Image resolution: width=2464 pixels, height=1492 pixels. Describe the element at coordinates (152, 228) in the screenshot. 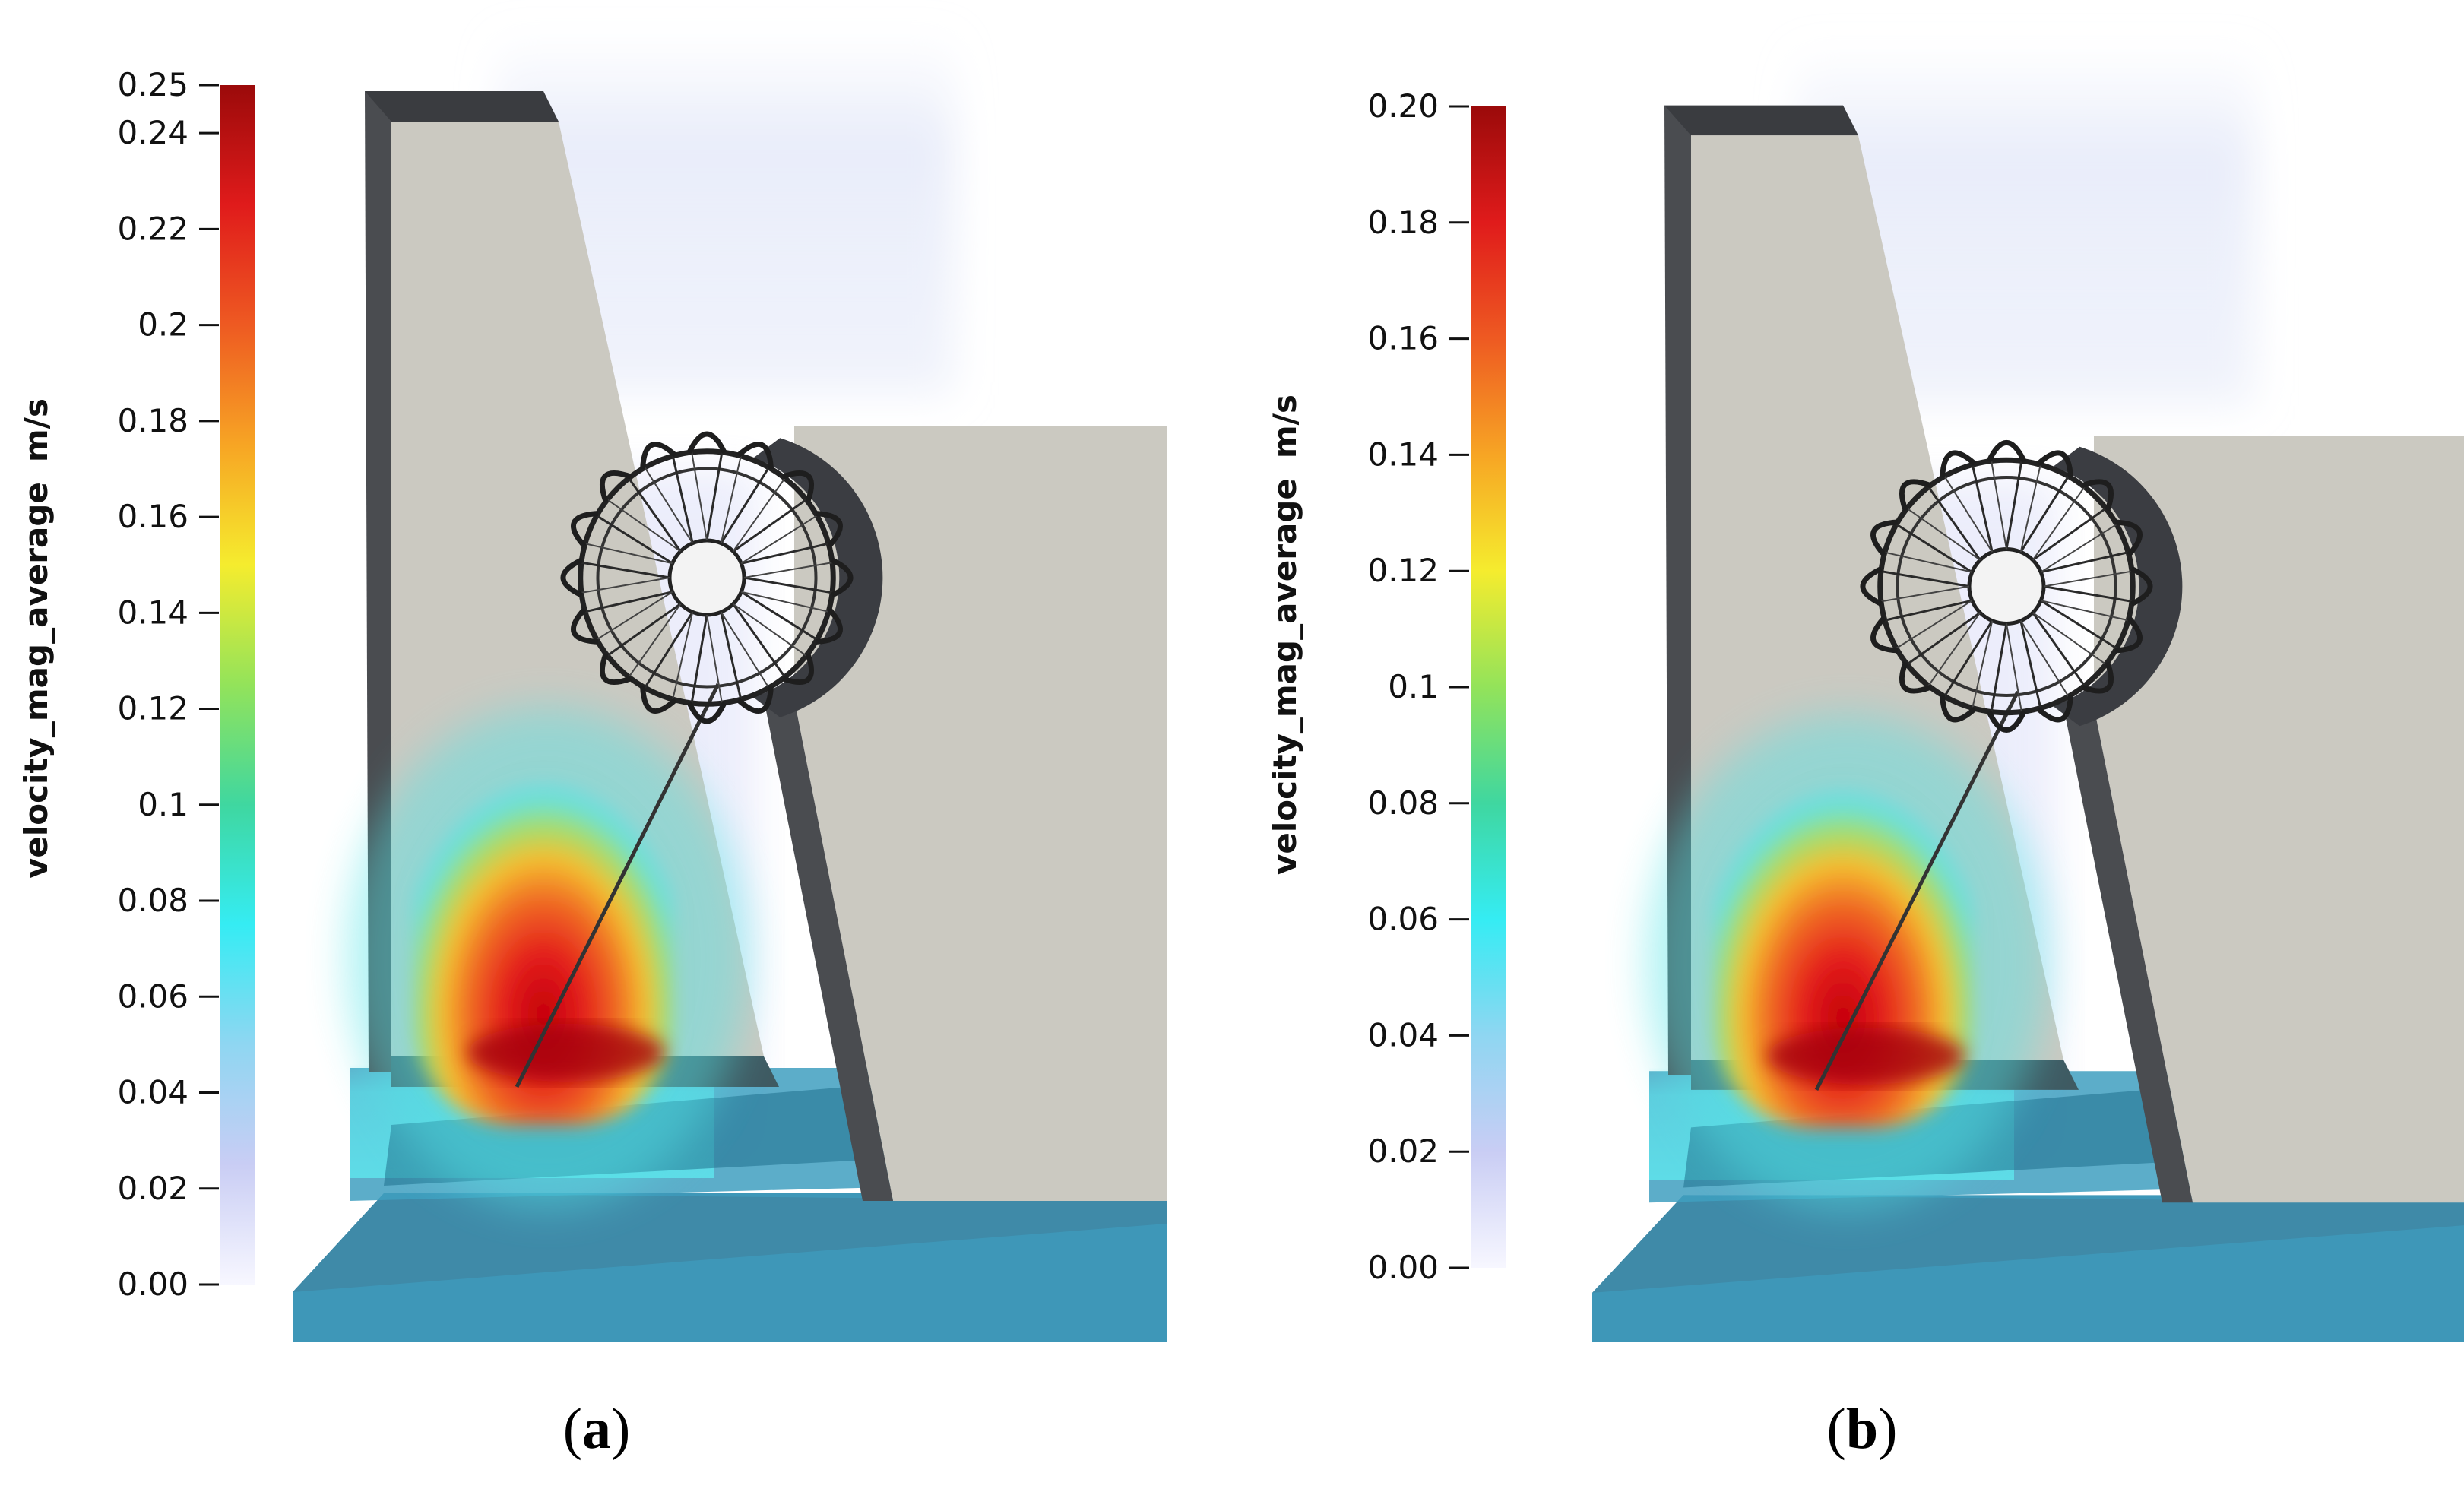

I see `colorbar-tick-label: 0.22` at that location.